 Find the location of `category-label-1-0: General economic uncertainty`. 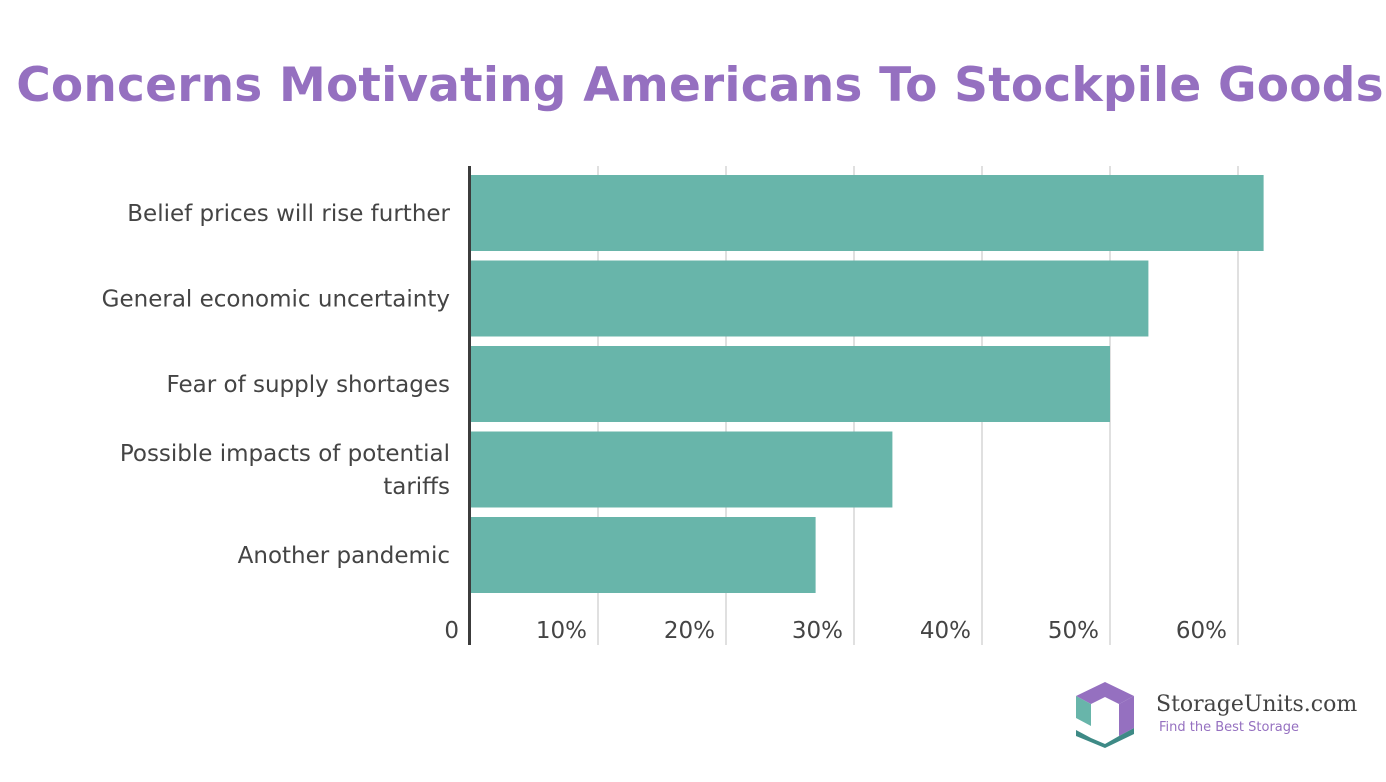

category-label-1-0: General economic uncertainty is located at coordinates (276, 300).